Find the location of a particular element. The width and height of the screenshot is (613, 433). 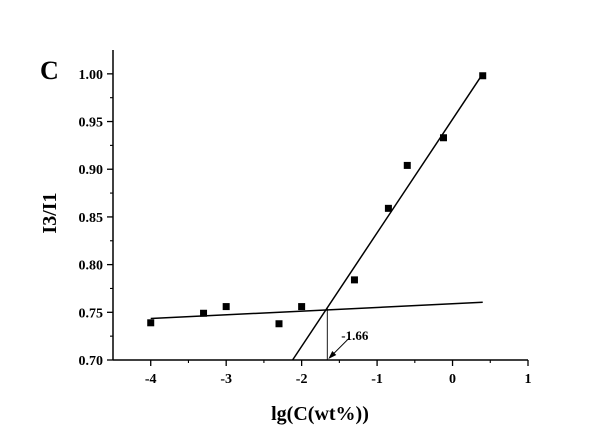

y-tick-label: 0.70 is located at coordinates (91, 361).